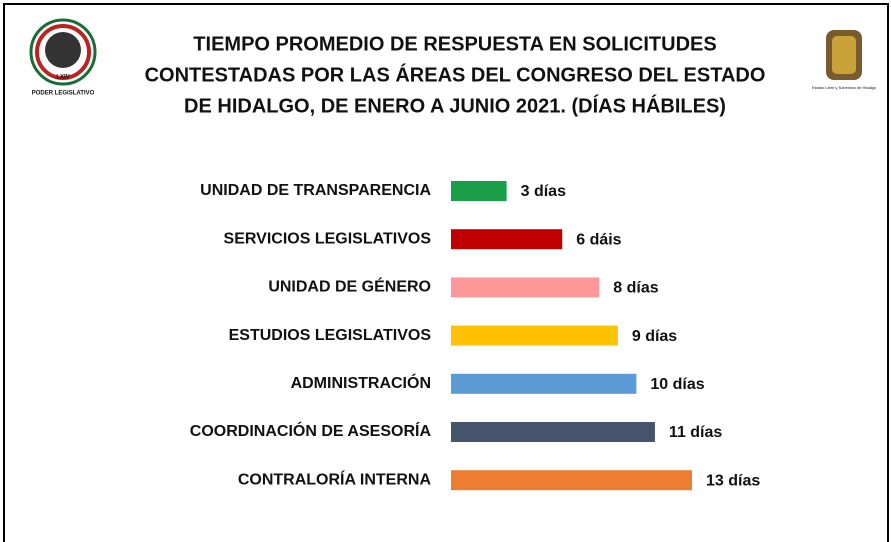  I want to click on category-label: ESTUDIOS LEGISLATIVOS, so click(330, 335).